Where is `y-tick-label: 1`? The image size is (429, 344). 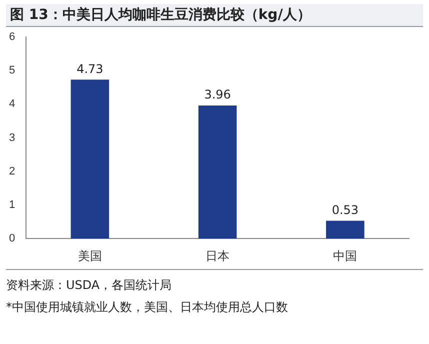 y-tick-label: 1 is located at coordinates (12, 205).